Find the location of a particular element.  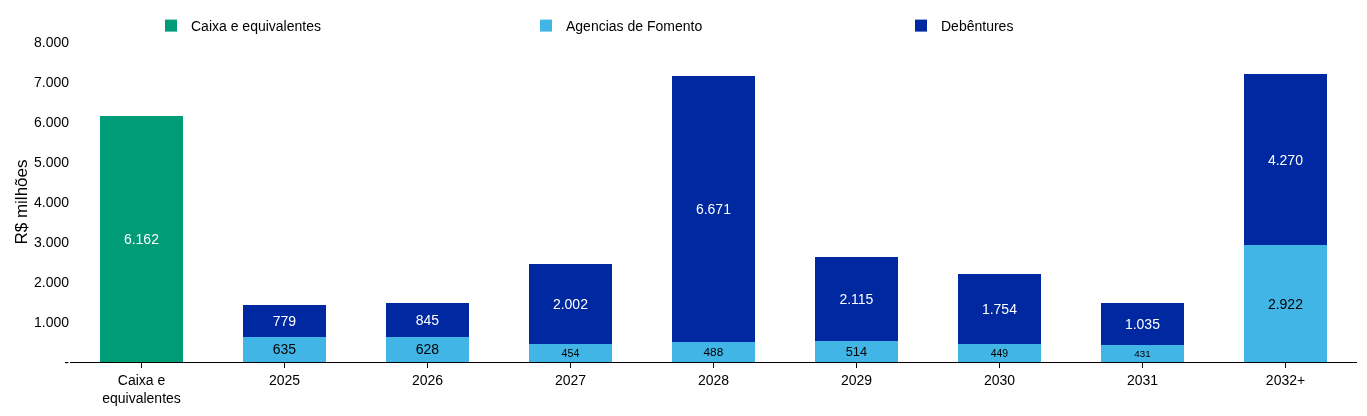

data-label: 2.002 is located at coordinates (570, 303).